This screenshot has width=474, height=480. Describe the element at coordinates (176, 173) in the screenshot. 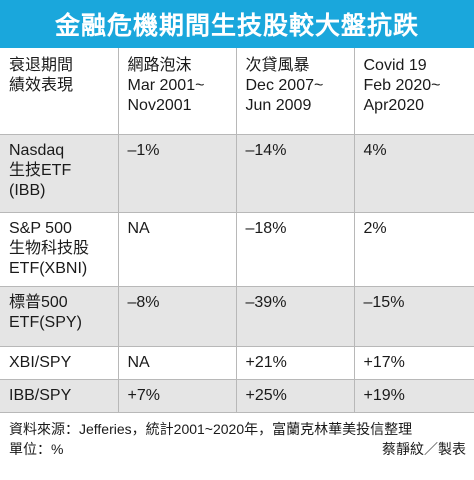

I see `value-cell: –1%` at that location.